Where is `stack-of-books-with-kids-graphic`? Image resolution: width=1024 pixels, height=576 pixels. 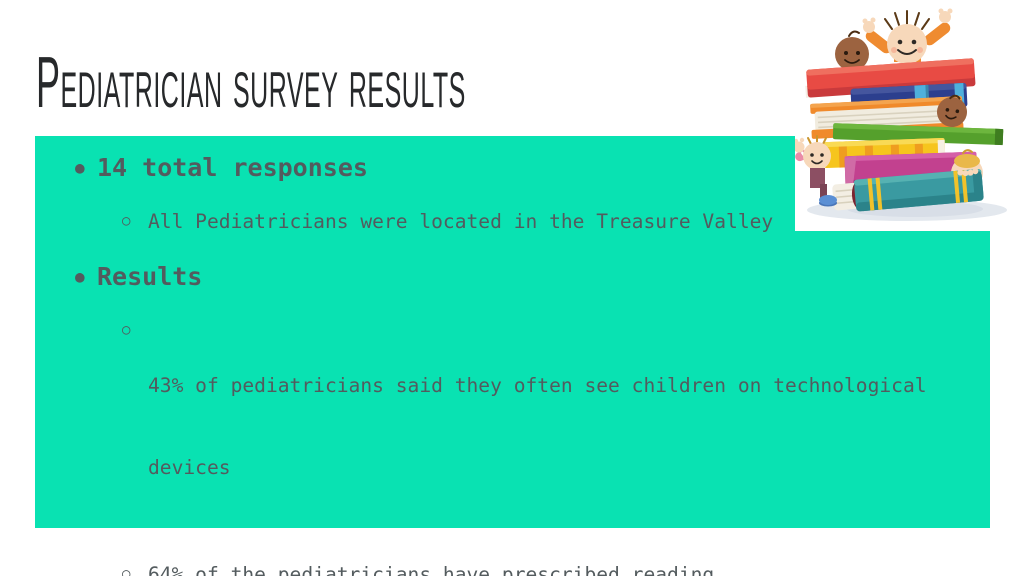
stack-of-books-with-kids-graphic is located at coordinates (901, 114).